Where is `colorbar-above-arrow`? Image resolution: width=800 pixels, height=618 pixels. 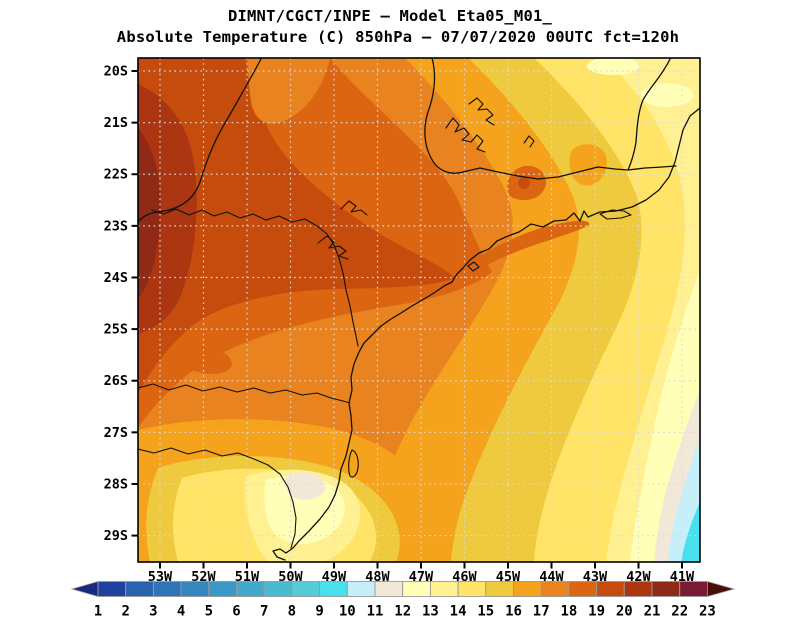 colorbar-above-arrow is located at coordinates (721, 589).